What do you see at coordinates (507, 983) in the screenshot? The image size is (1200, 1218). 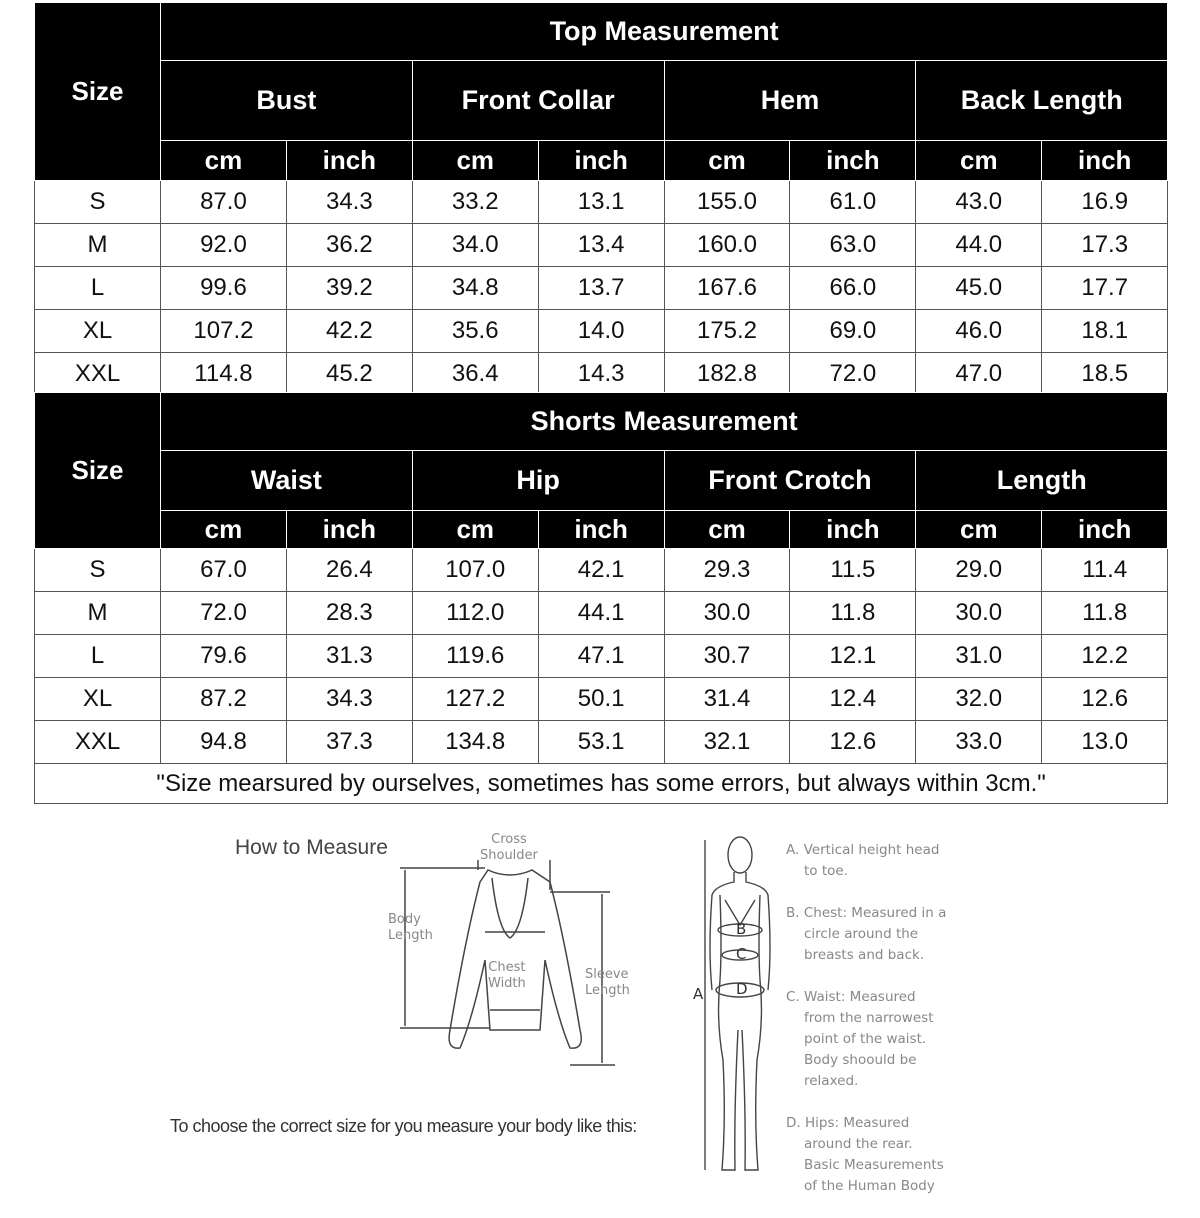 I see `chest-width-label-2: Width` at bounding box center [507, 983].